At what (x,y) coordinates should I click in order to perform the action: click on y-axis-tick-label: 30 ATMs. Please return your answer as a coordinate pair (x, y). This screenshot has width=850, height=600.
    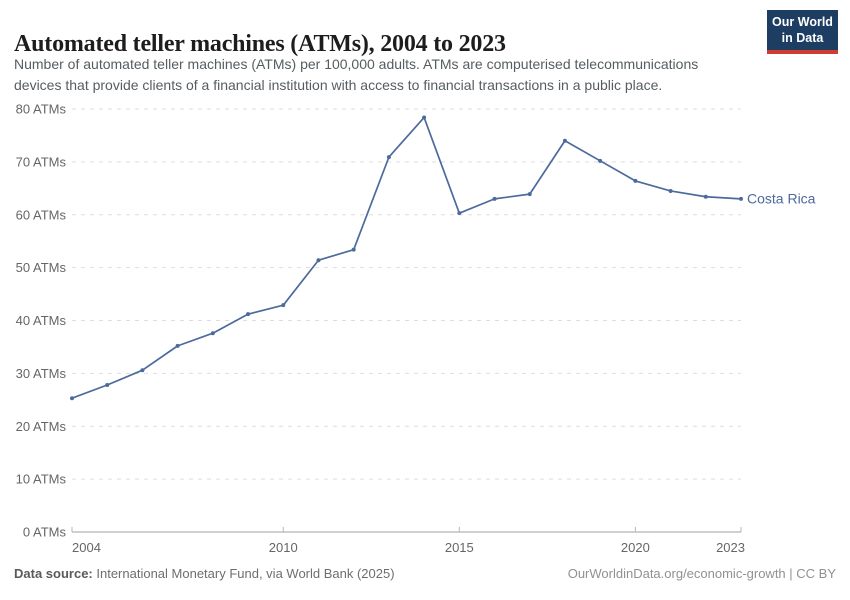
    Looking at the image, I should click on (41, 373).